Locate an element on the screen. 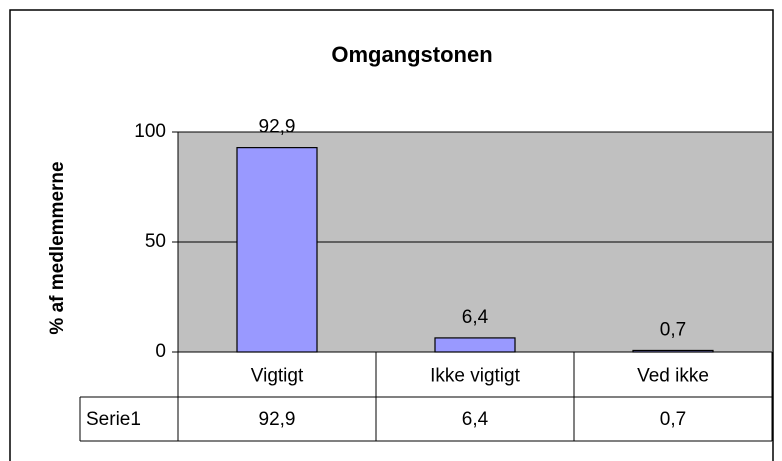  y-axis-label: % af medlemmerne is located at coordinates (57, 247).